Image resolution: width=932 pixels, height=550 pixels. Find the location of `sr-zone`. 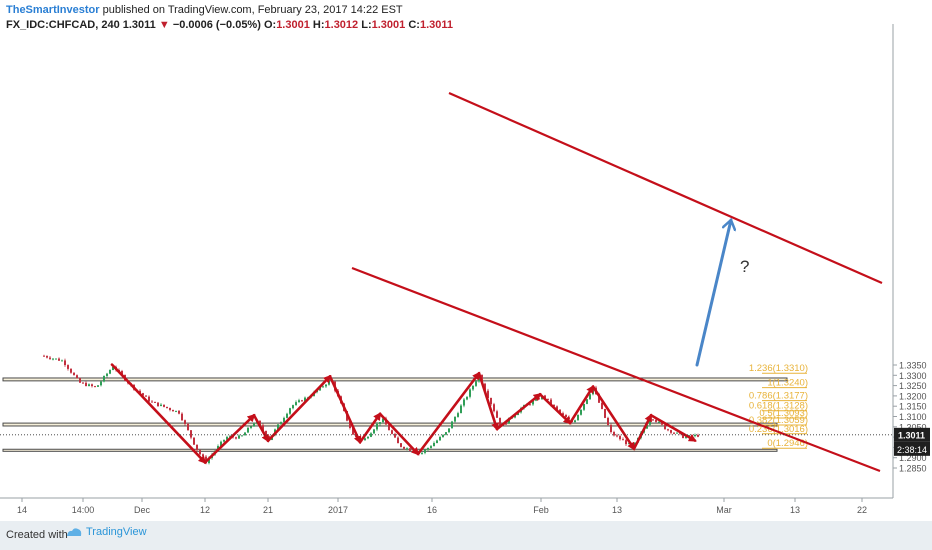

sr-zone is located at coordinates (395, 379).